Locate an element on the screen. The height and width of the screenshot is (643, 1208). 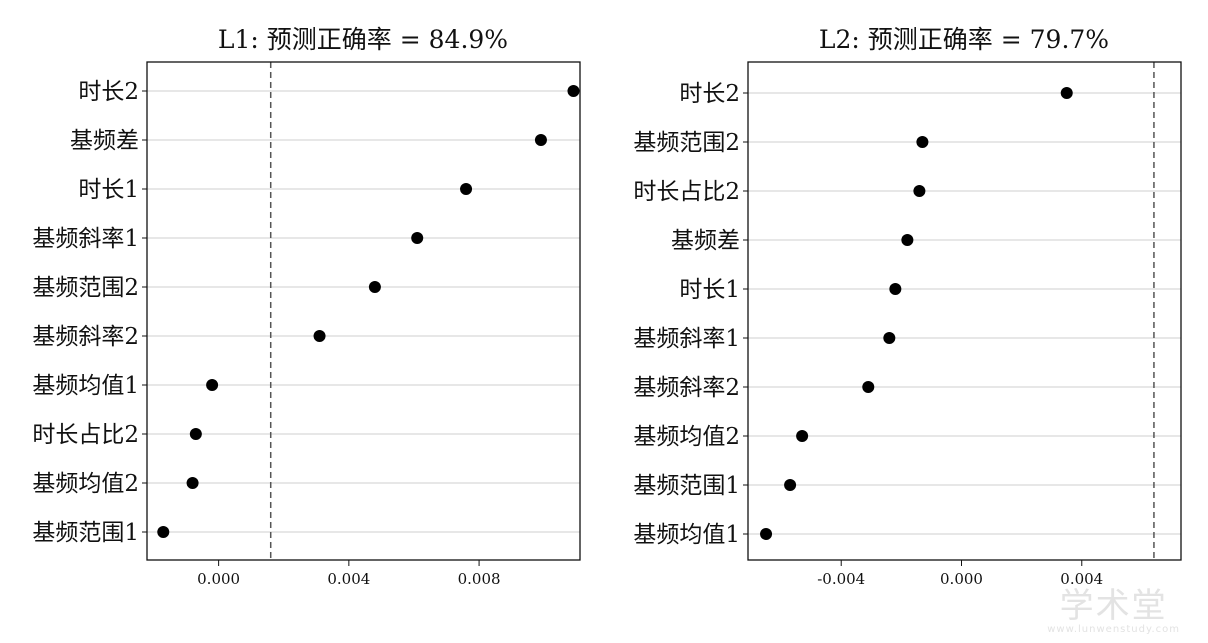
category-label-0-7: 时长占比2 is located at coordinates (85, 435).